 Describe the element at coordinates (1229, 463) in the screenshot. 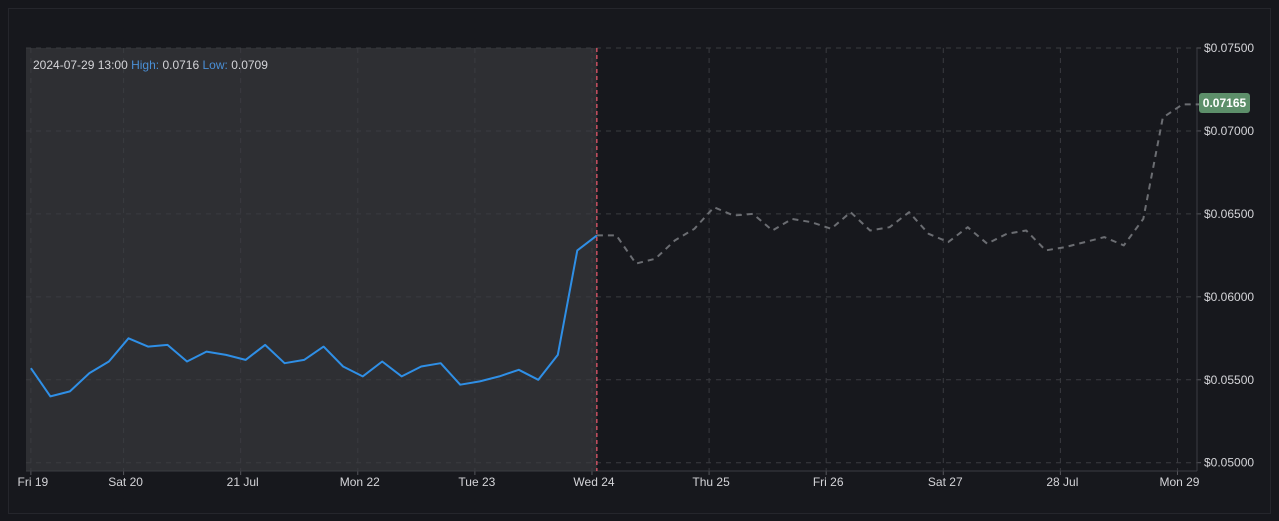

I see `y-tick-label: $0.05000` at that location.